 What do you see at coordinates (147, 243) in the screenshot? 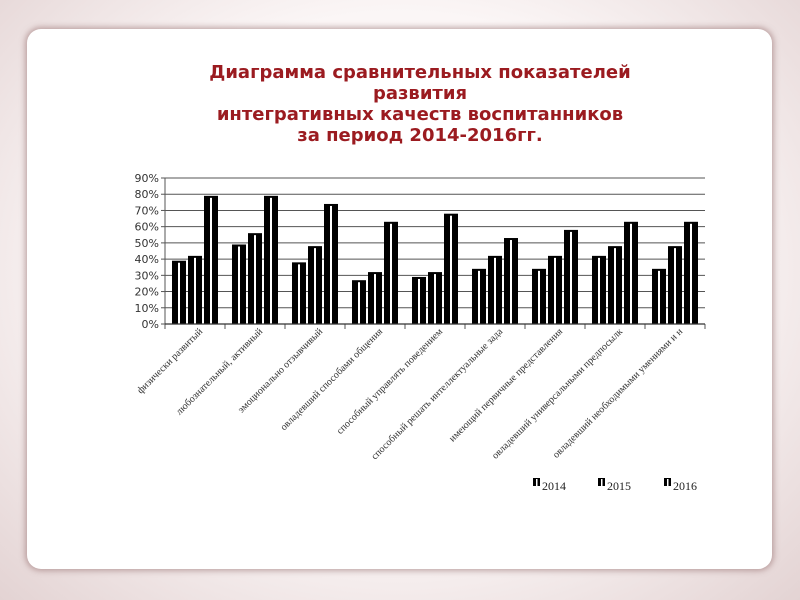
I see `y-tick-label: 50%` at bounding box center [147, 243].